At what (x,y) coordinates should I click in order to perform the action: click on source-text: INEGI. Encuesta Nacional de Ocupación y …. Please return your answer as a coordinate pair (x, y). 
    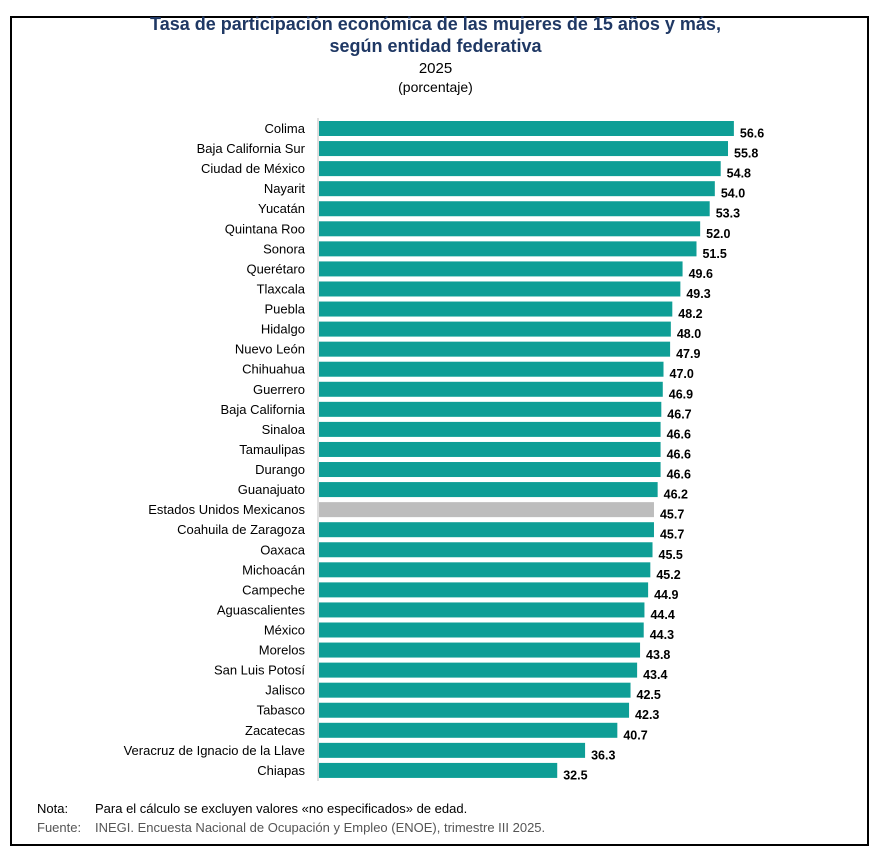
    Looking at the image, I should click on (320, 827).